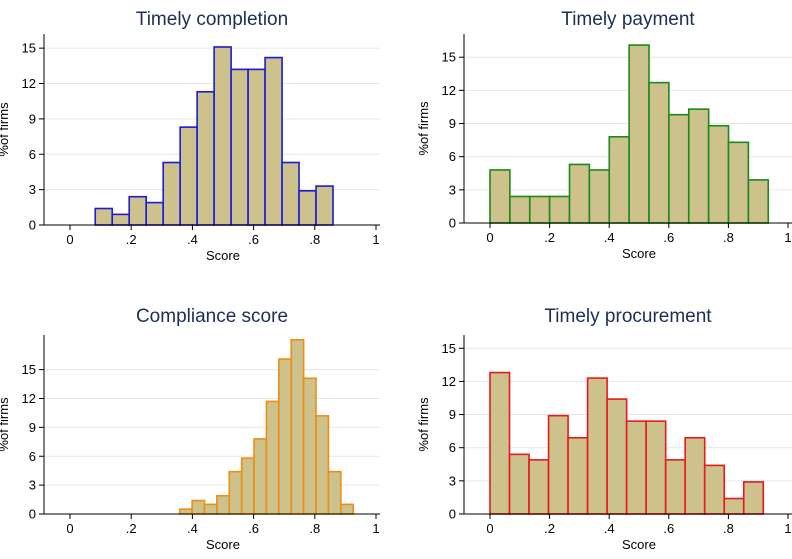 The height and width of the screenshot is (559, 792). Describe the element at coordinates (423, 424) in the screenshot. I see `y-axis-label: %of firms` at that location.